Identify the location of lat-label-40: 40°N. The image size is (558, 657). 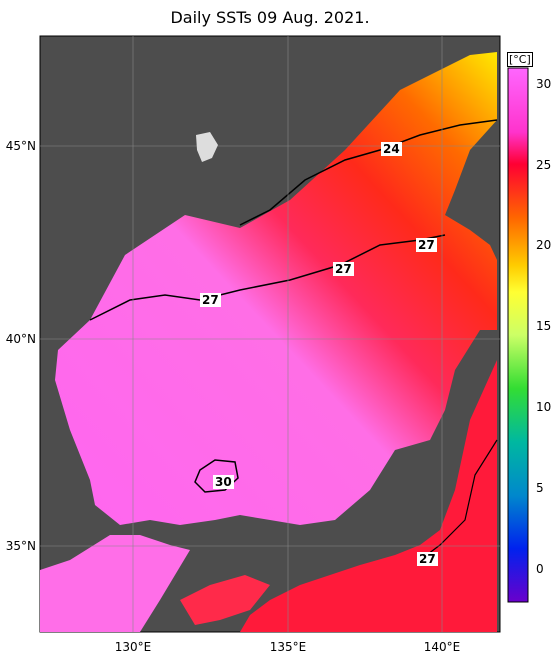
(20, 339).